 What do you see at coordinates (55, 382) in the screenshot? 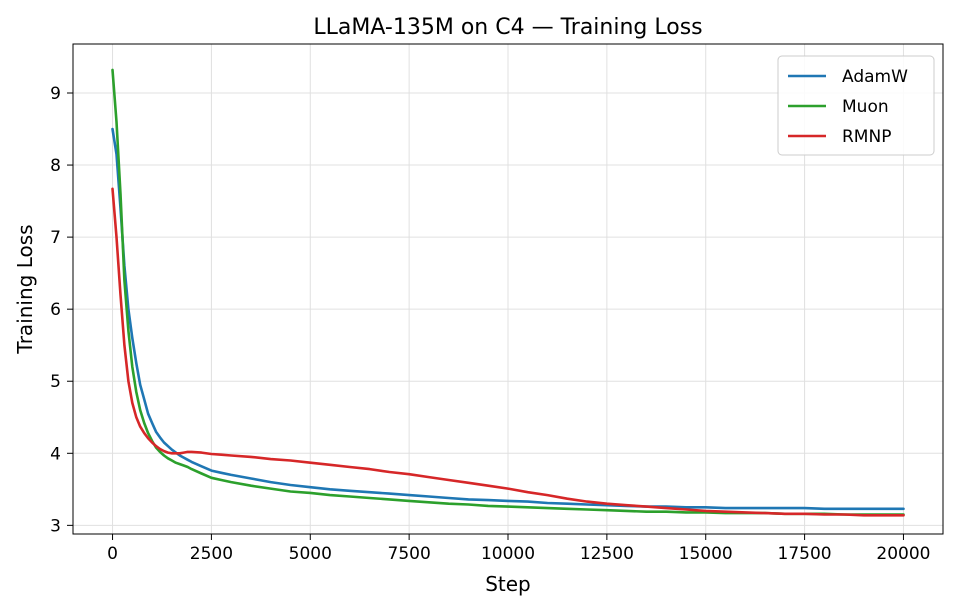
I see `y-tick-label: 5` at bounding box center [55, 382].